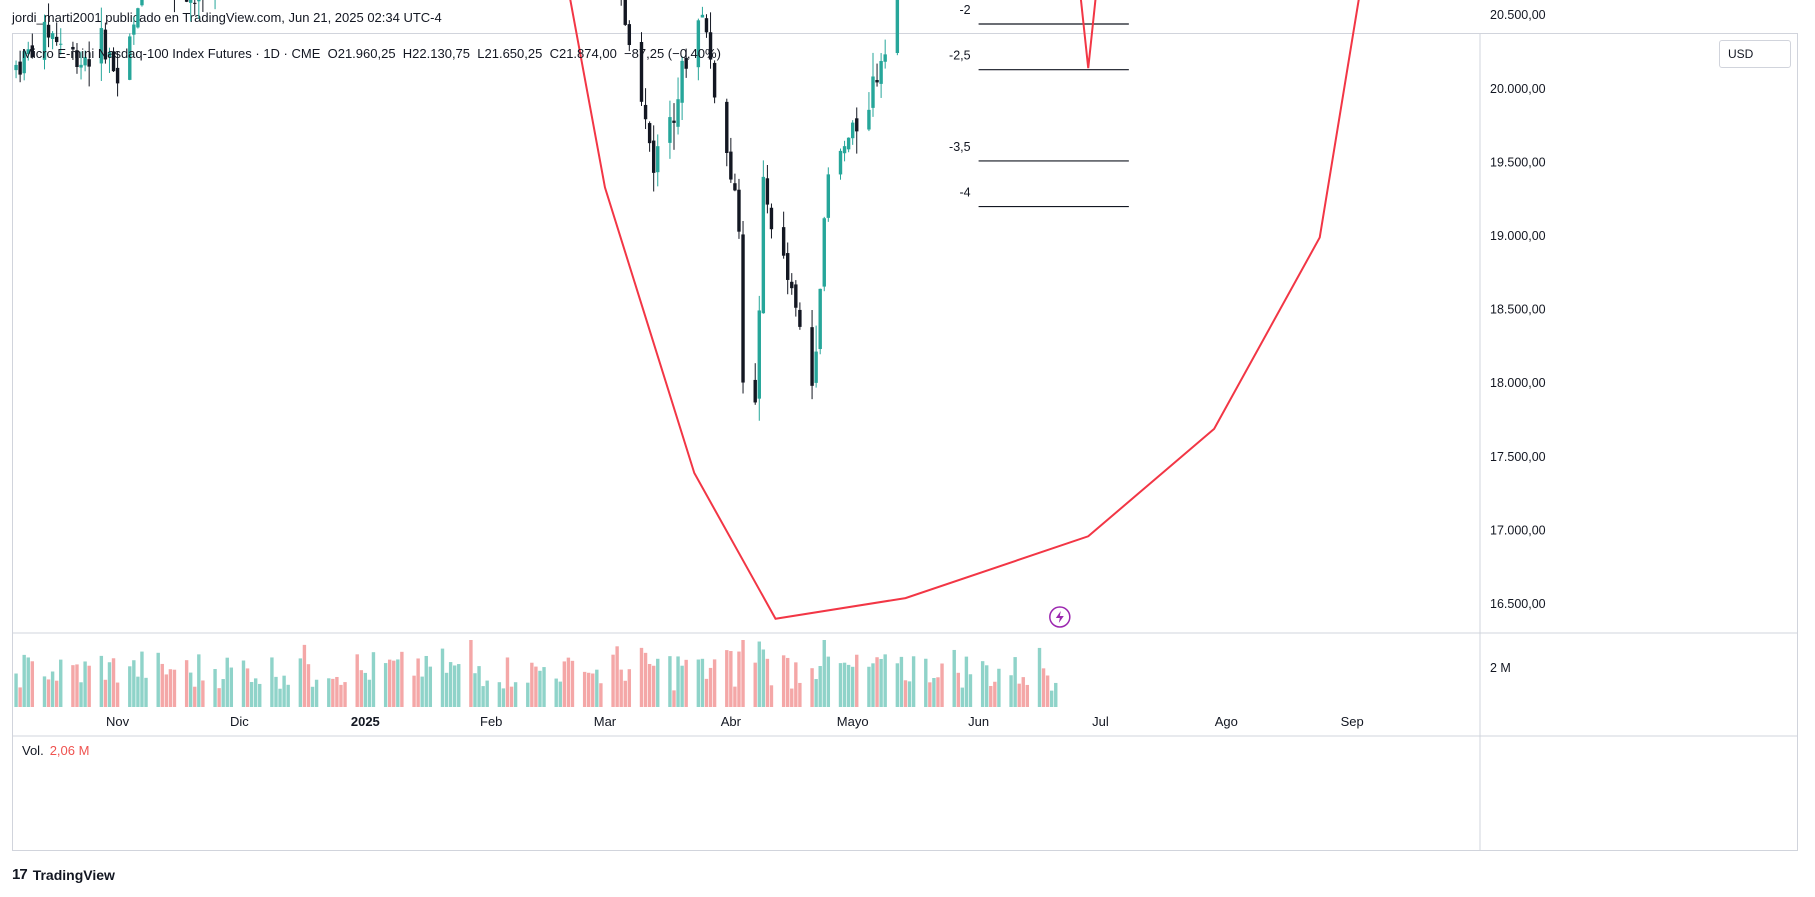 The height and width of the screenshot is (897, 1815). Describe the element at coordinates (583, 53) in the screenshot. I see `close-value: C21.874,00` at that location.